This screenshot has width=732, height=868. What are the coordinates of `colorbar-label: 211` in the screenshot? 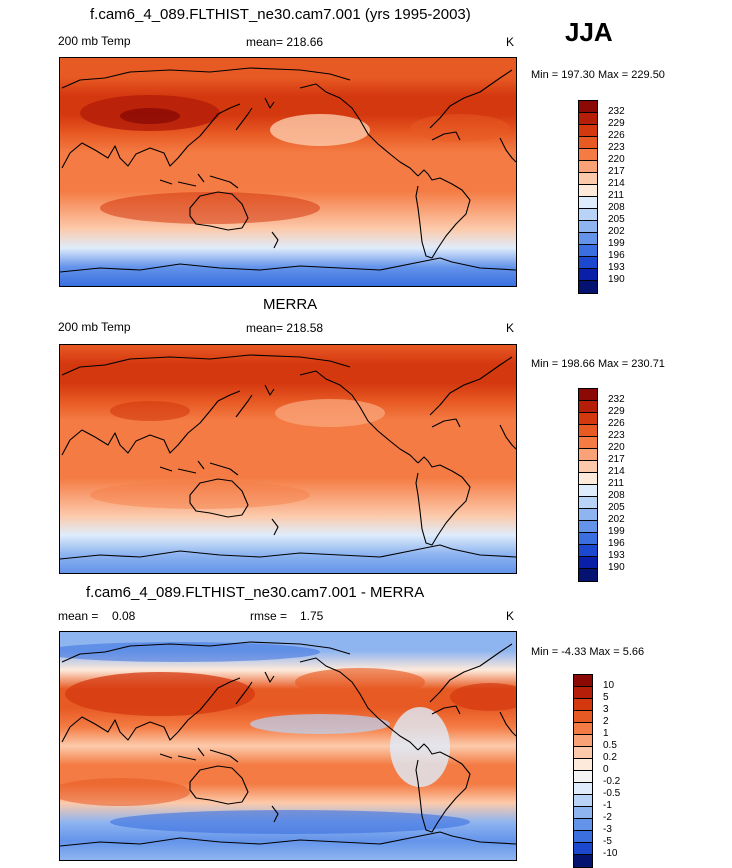 It's located at (616, 483).